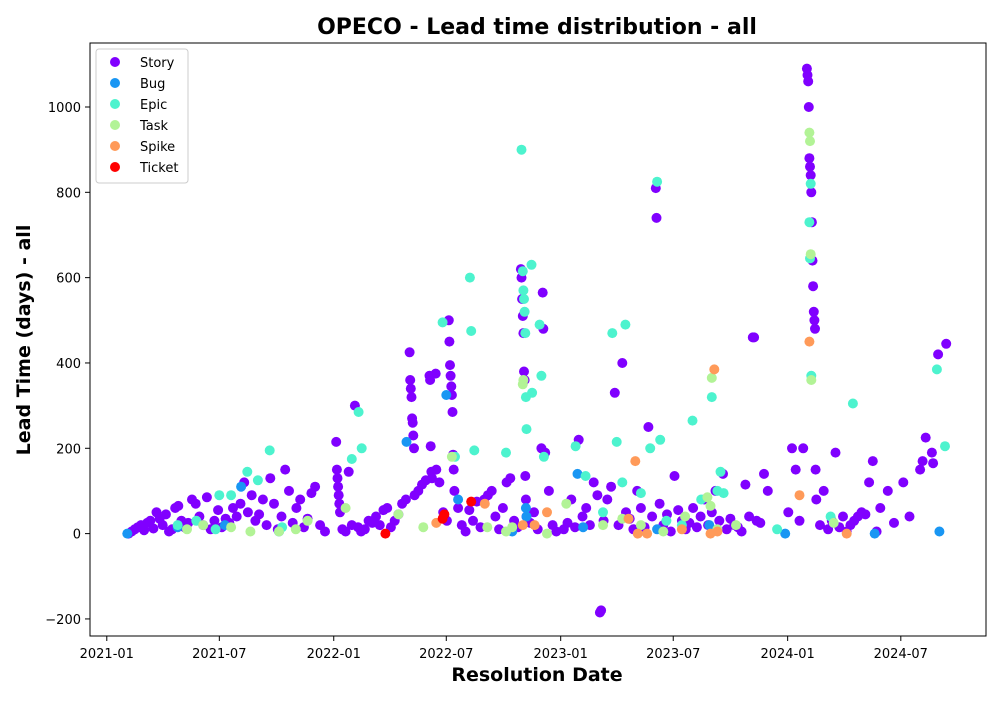 The image size is (1000, 704). I want to click on legend-marker, so click(115, 62).